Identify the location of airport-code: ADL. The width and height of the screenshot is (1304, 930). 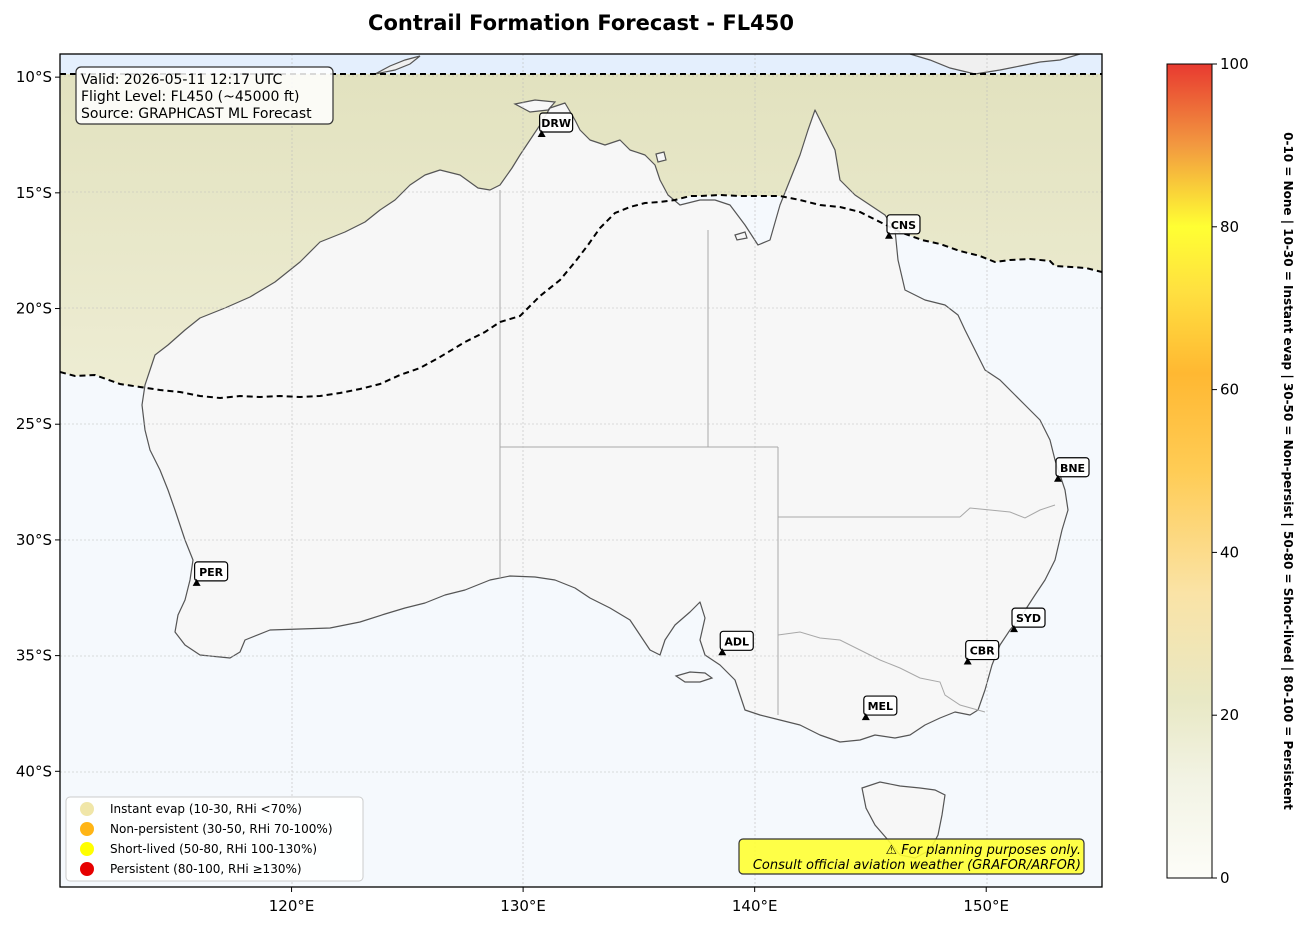
(736, 641).